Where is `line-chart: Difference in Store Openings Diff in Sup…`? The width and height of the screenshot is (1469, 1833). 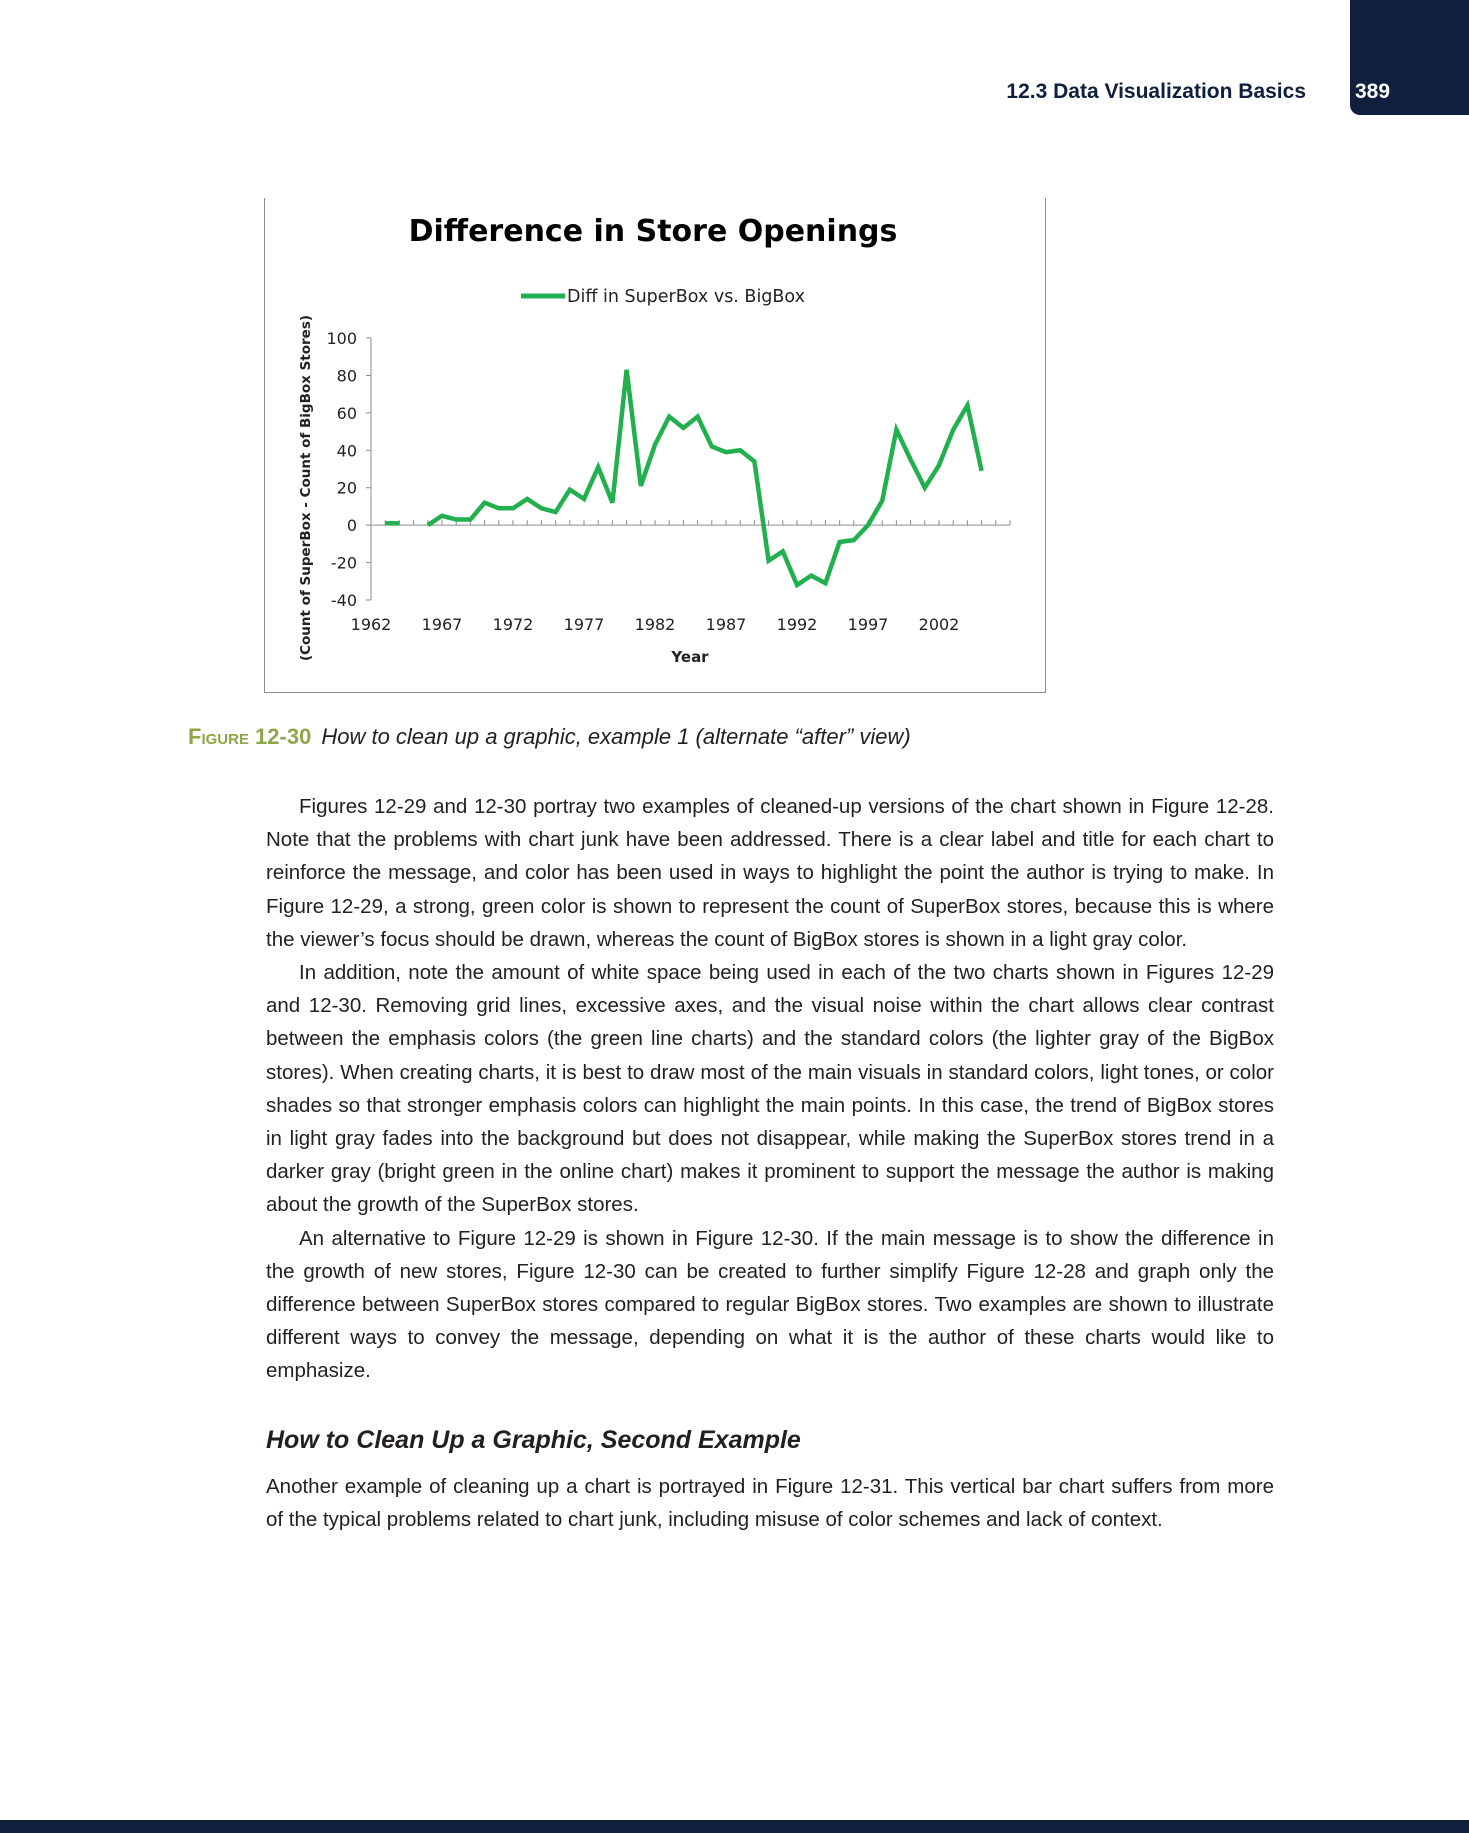
line-chart: Difference in Store Openings Diff in Sup… is located at coordinates (654, 440).